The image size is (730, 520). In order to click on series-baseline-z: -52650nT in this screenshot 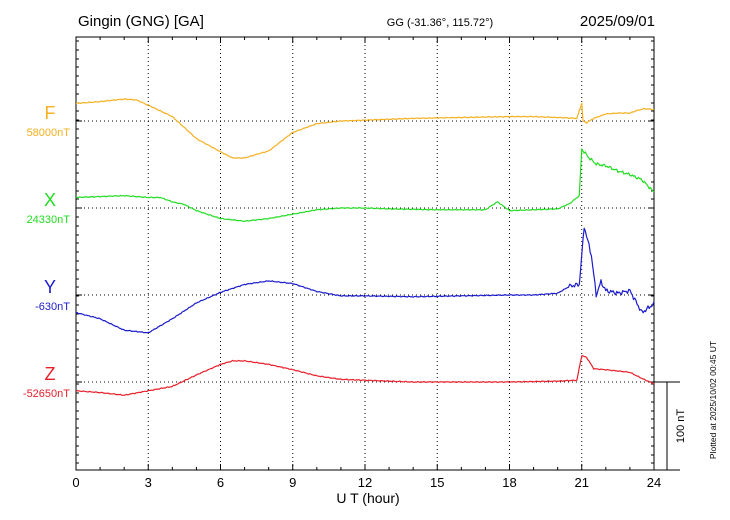, I will do `click(46, 394)`.